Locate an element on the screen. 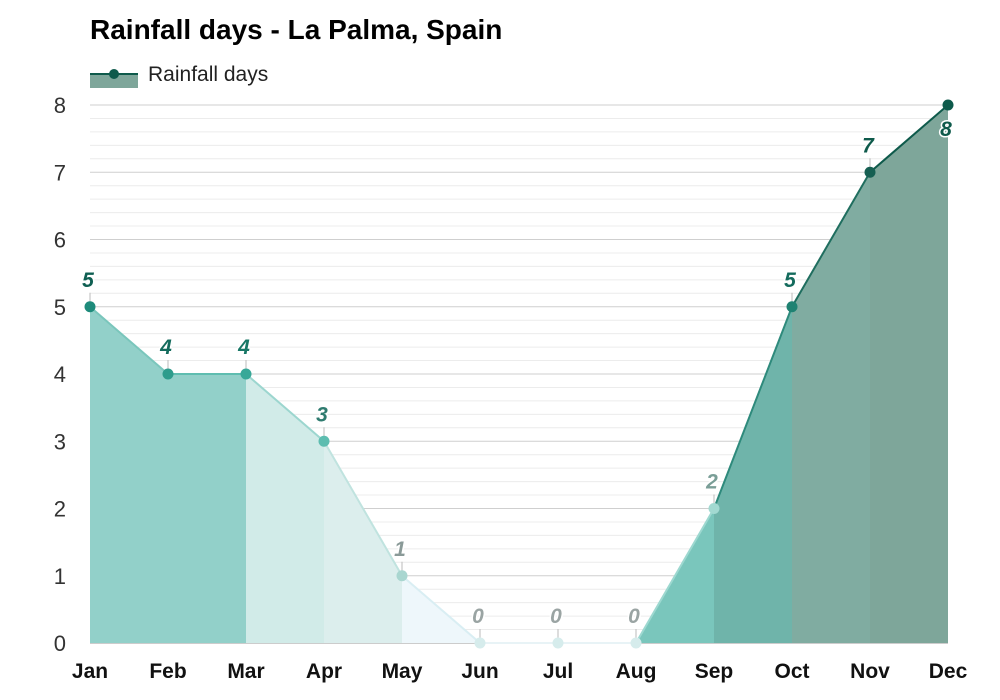  area-segment-jan is located at coordinates (129, 474).